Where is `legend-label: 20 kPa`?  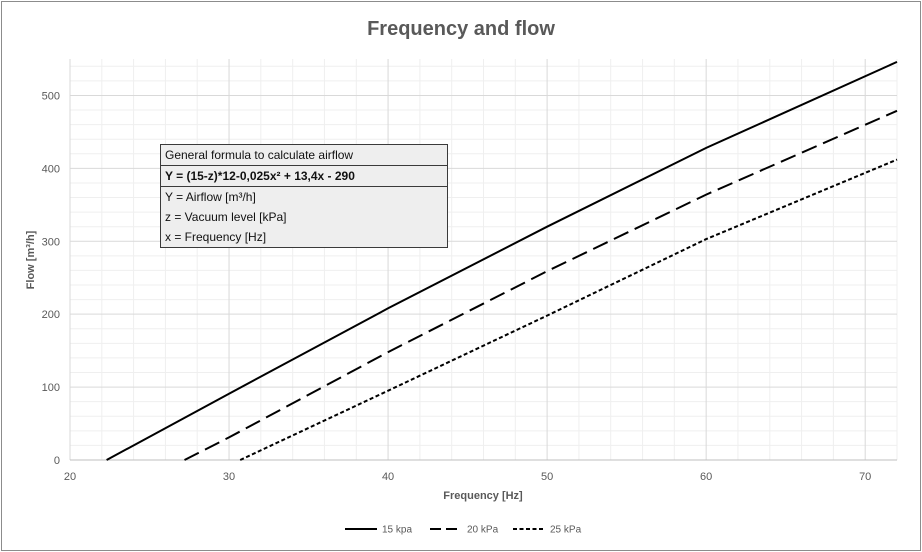
legend-label: 20 kPa is located at coordinates (483, 530).